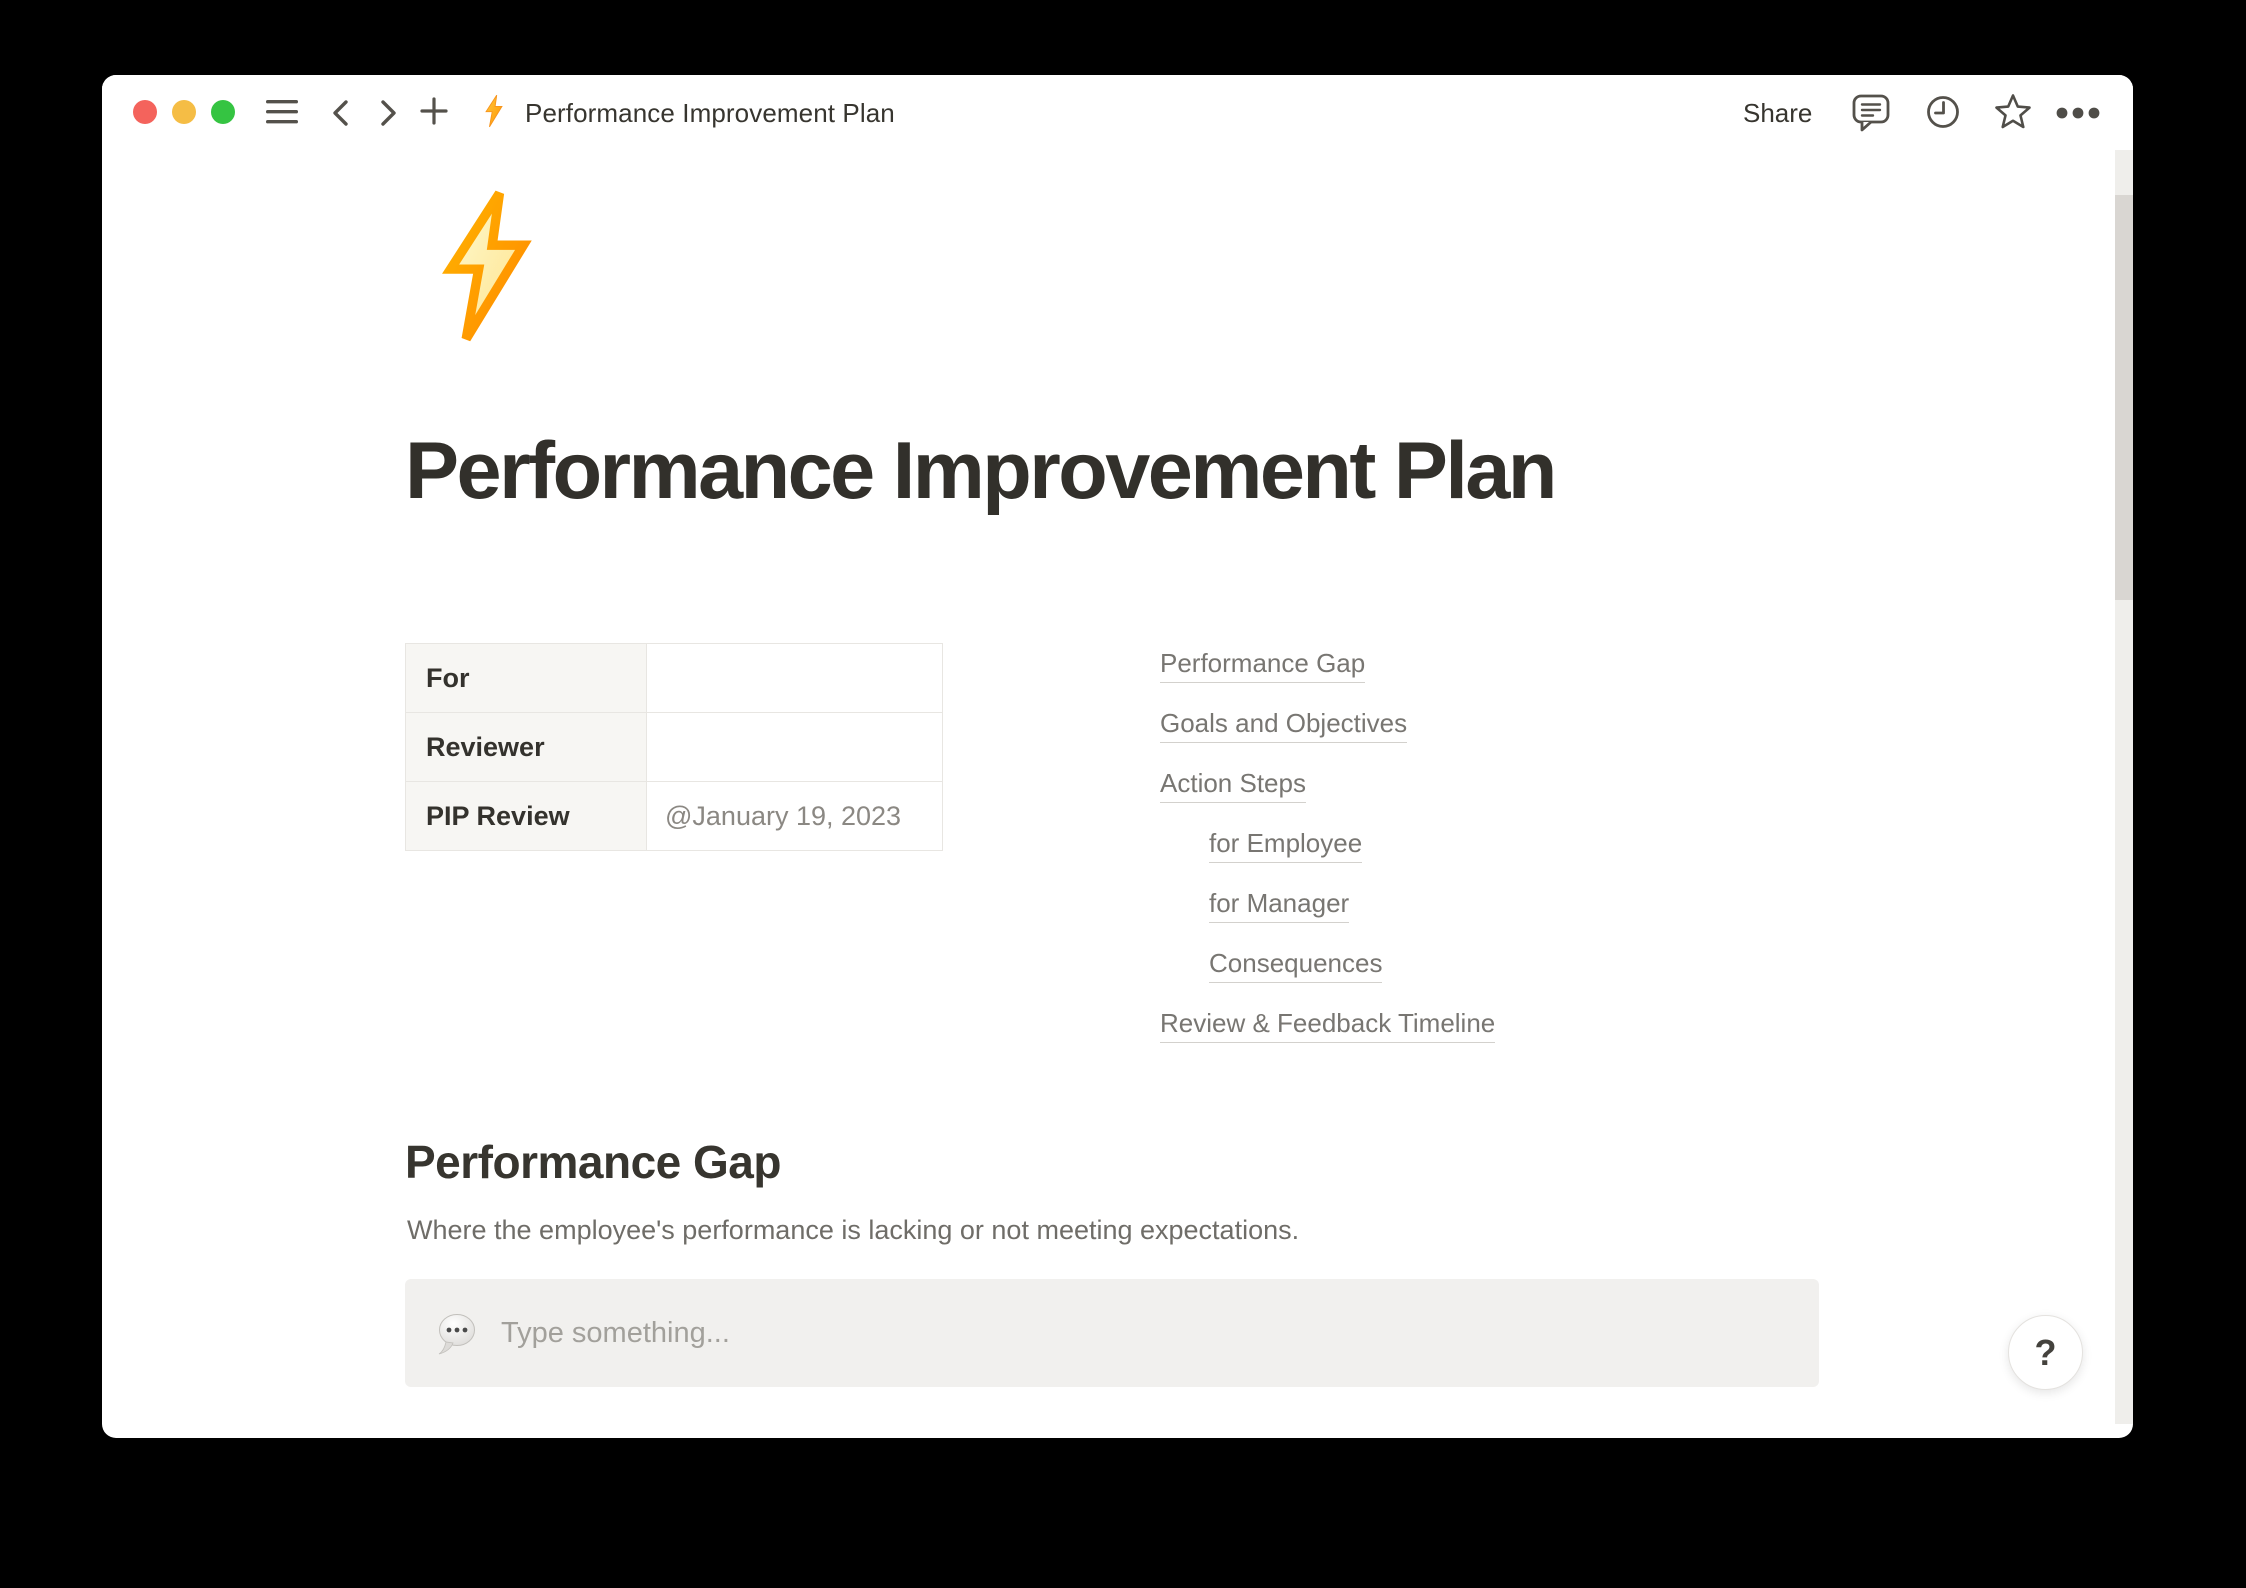 This screenshot has height=1588, width=2246. Describe the element at coordinates (795, 747) in the screenshot. I see `property-value-reviewer` at that location.